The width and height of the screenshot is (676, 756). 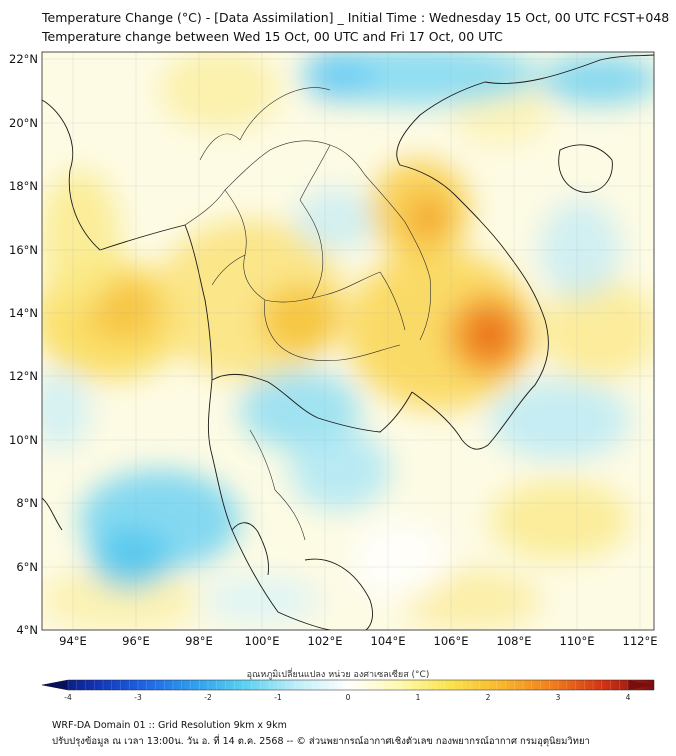 What do you see at coordinates (488, 697) in the screenshot?
I see `colorbar-tick-label: 2` at bounding box center [488, 697].